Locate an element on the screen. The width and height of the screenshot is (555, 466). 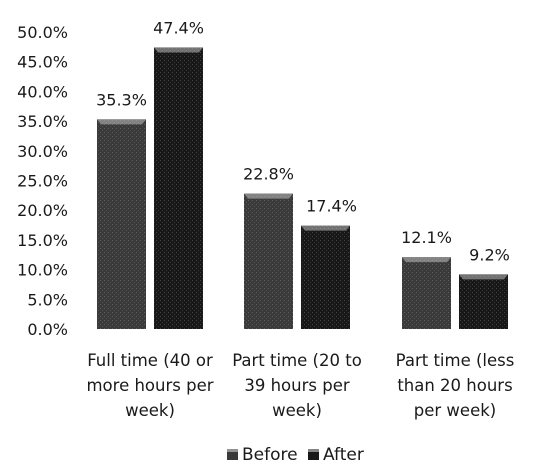
data-label: 35.3% is located at coordinates (121, 99).